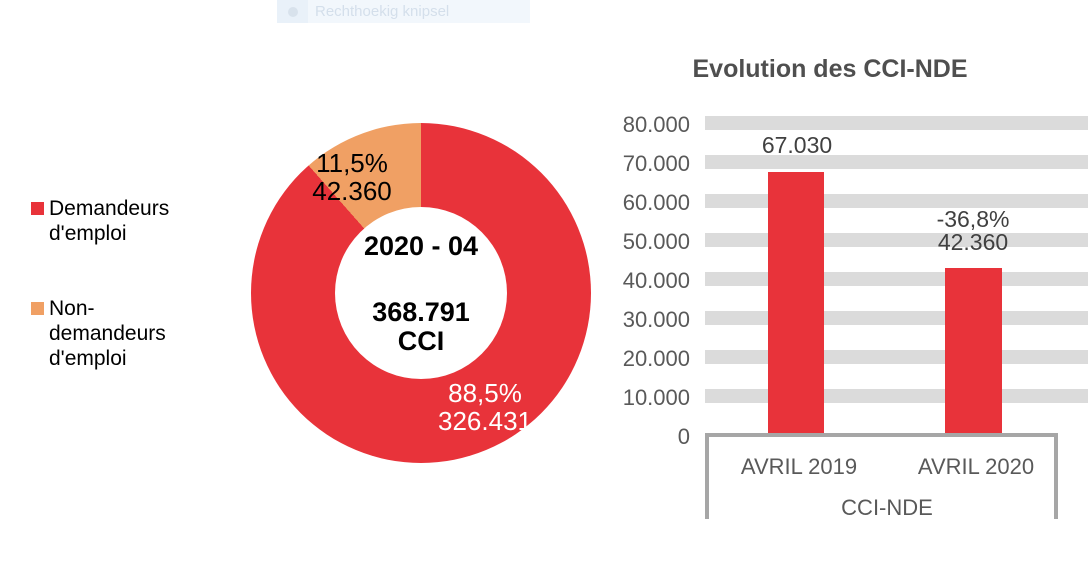  I want to click on legend-label: Demandeurs d'emploi, so click(109, 221).